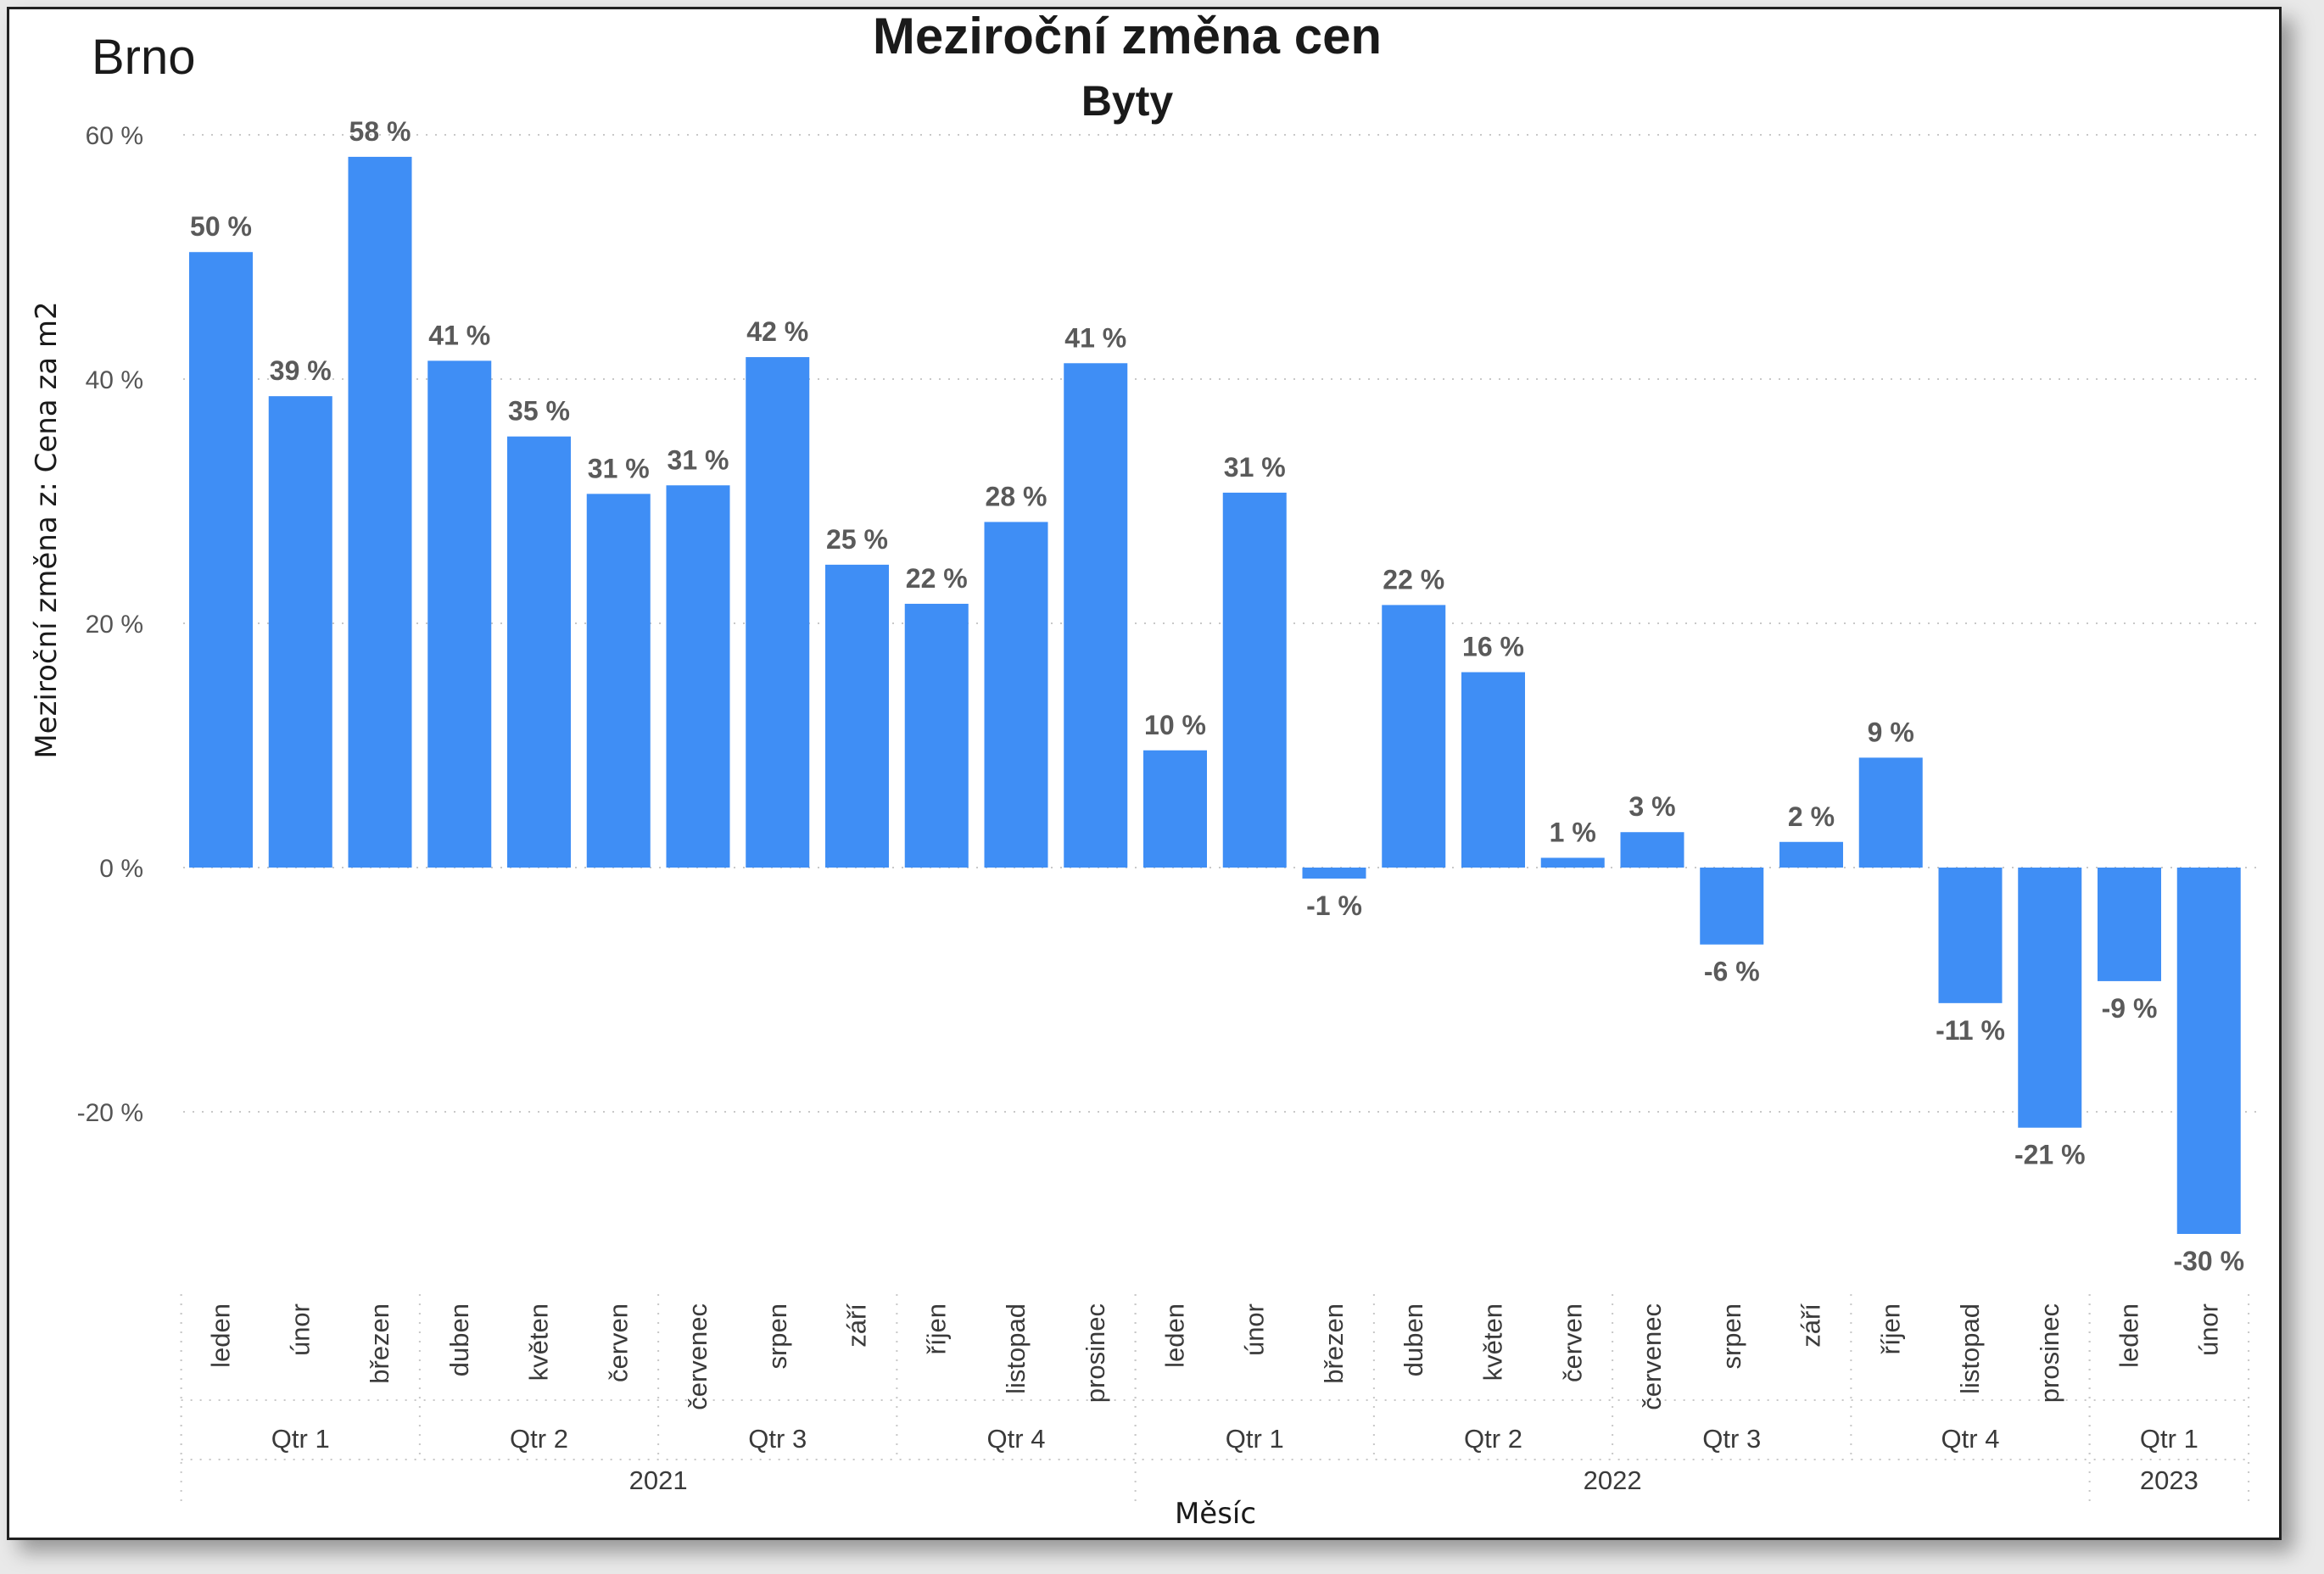 Image resolution: width=2324 pixels, height=1574 pixels. Describe the element at coordinates (1573, 832) in the screenshot. I see `data-label: 1 %` at that location.